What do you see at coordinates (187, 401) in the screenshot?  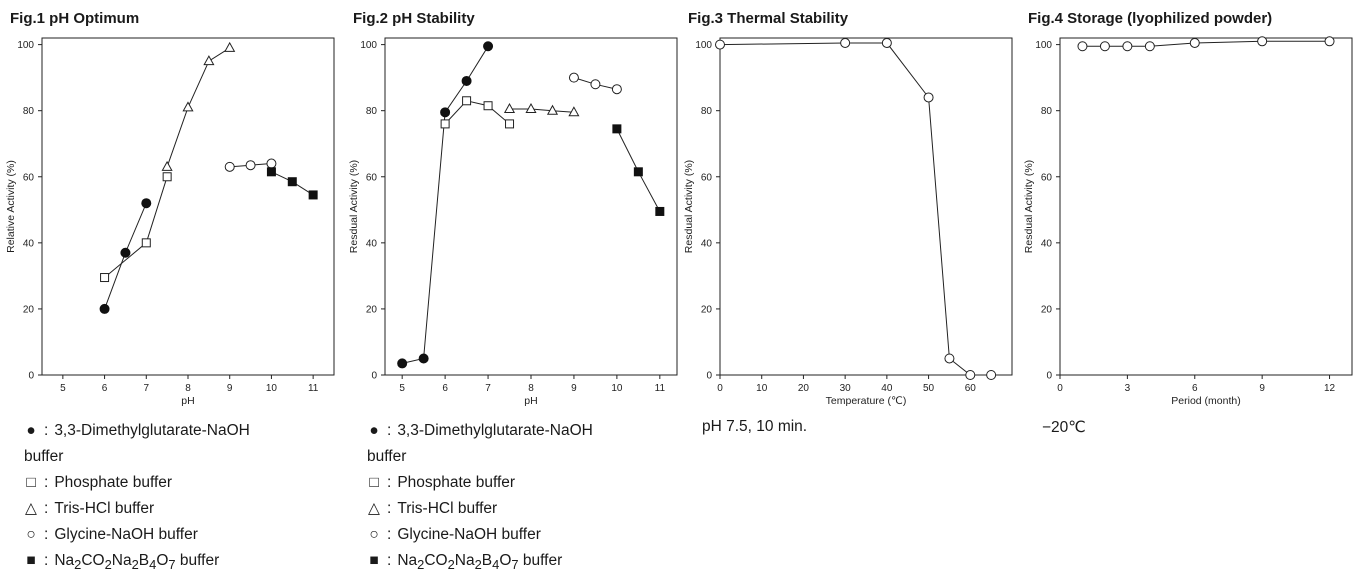 I see `x-axis-label: pH` at bounding box center [187, 401].